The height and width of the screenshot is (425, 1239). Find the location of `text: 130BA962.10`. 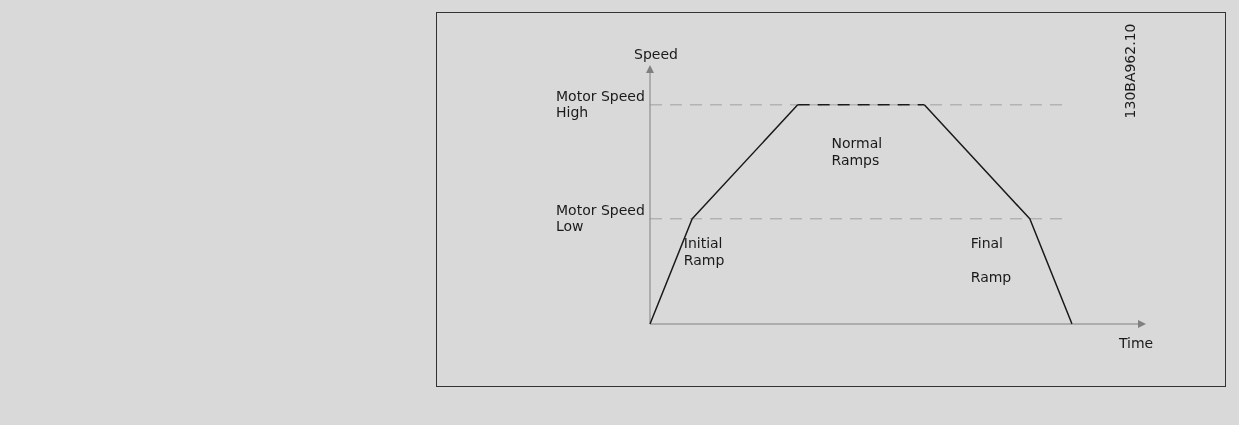

text: 130BA962.10 is located at coordinates (1130, 71).